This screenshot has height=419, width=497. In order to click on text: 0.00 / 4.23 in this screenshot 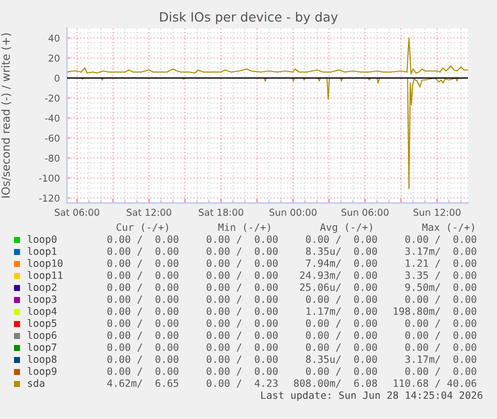, I will do `click(242, 383)`.